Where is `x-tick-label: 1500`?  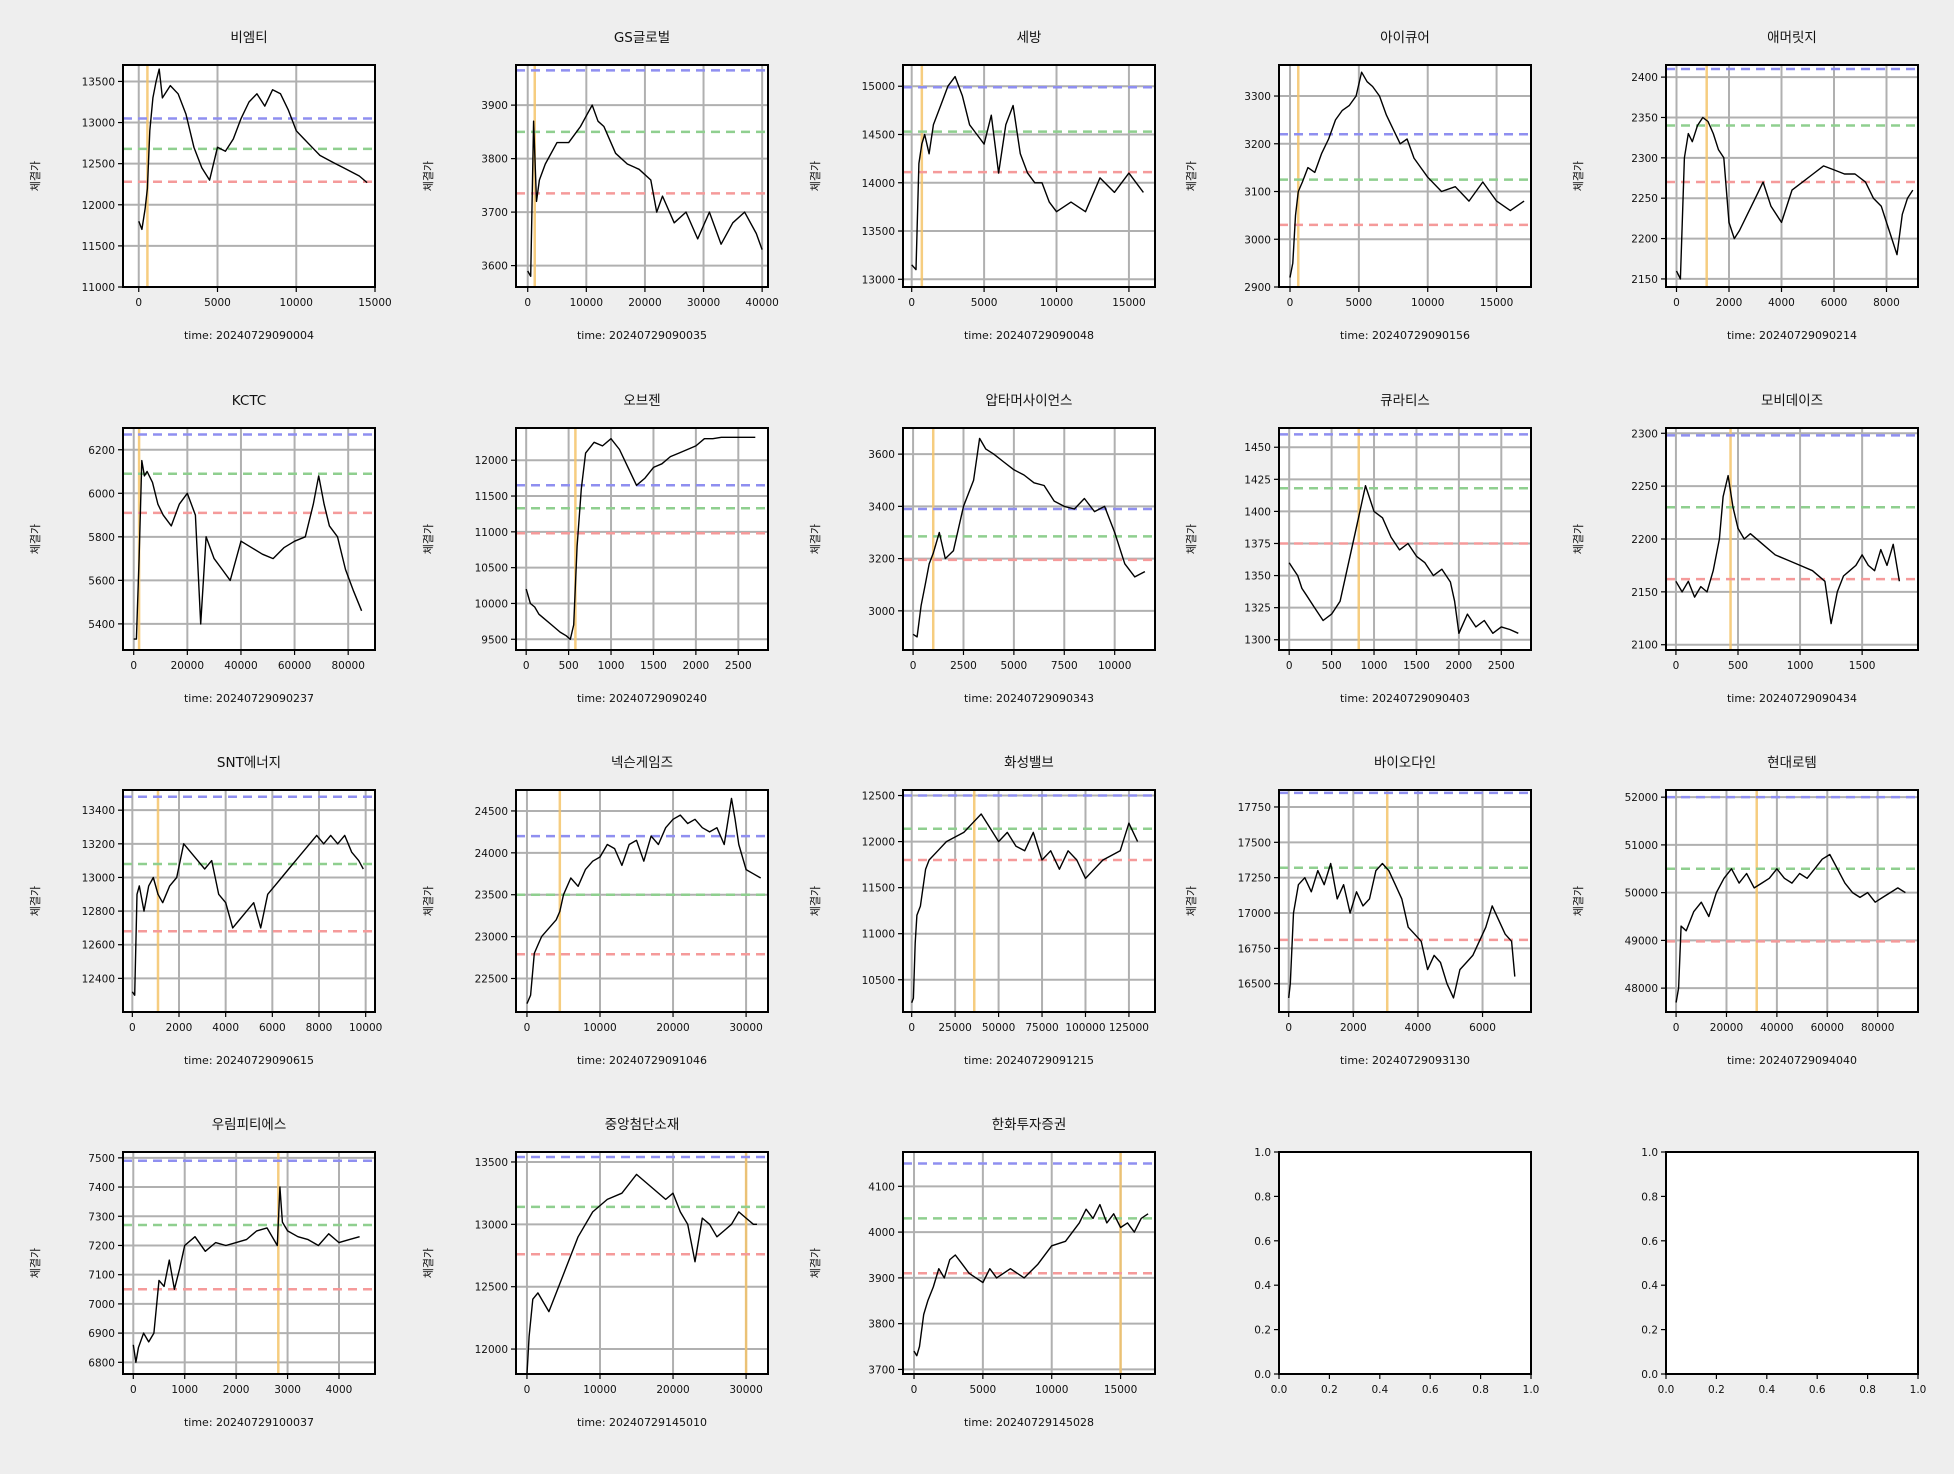 x-tick-label: 1500 is located at coordinates (653, 666).